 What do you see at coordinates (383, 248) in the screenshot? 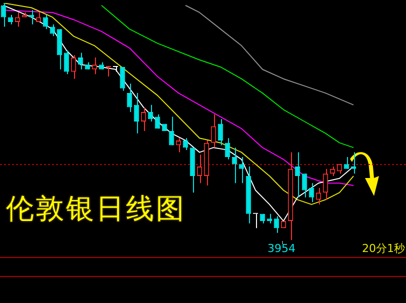
I see `text: 20分1秒` at bounding box center [383, 248].